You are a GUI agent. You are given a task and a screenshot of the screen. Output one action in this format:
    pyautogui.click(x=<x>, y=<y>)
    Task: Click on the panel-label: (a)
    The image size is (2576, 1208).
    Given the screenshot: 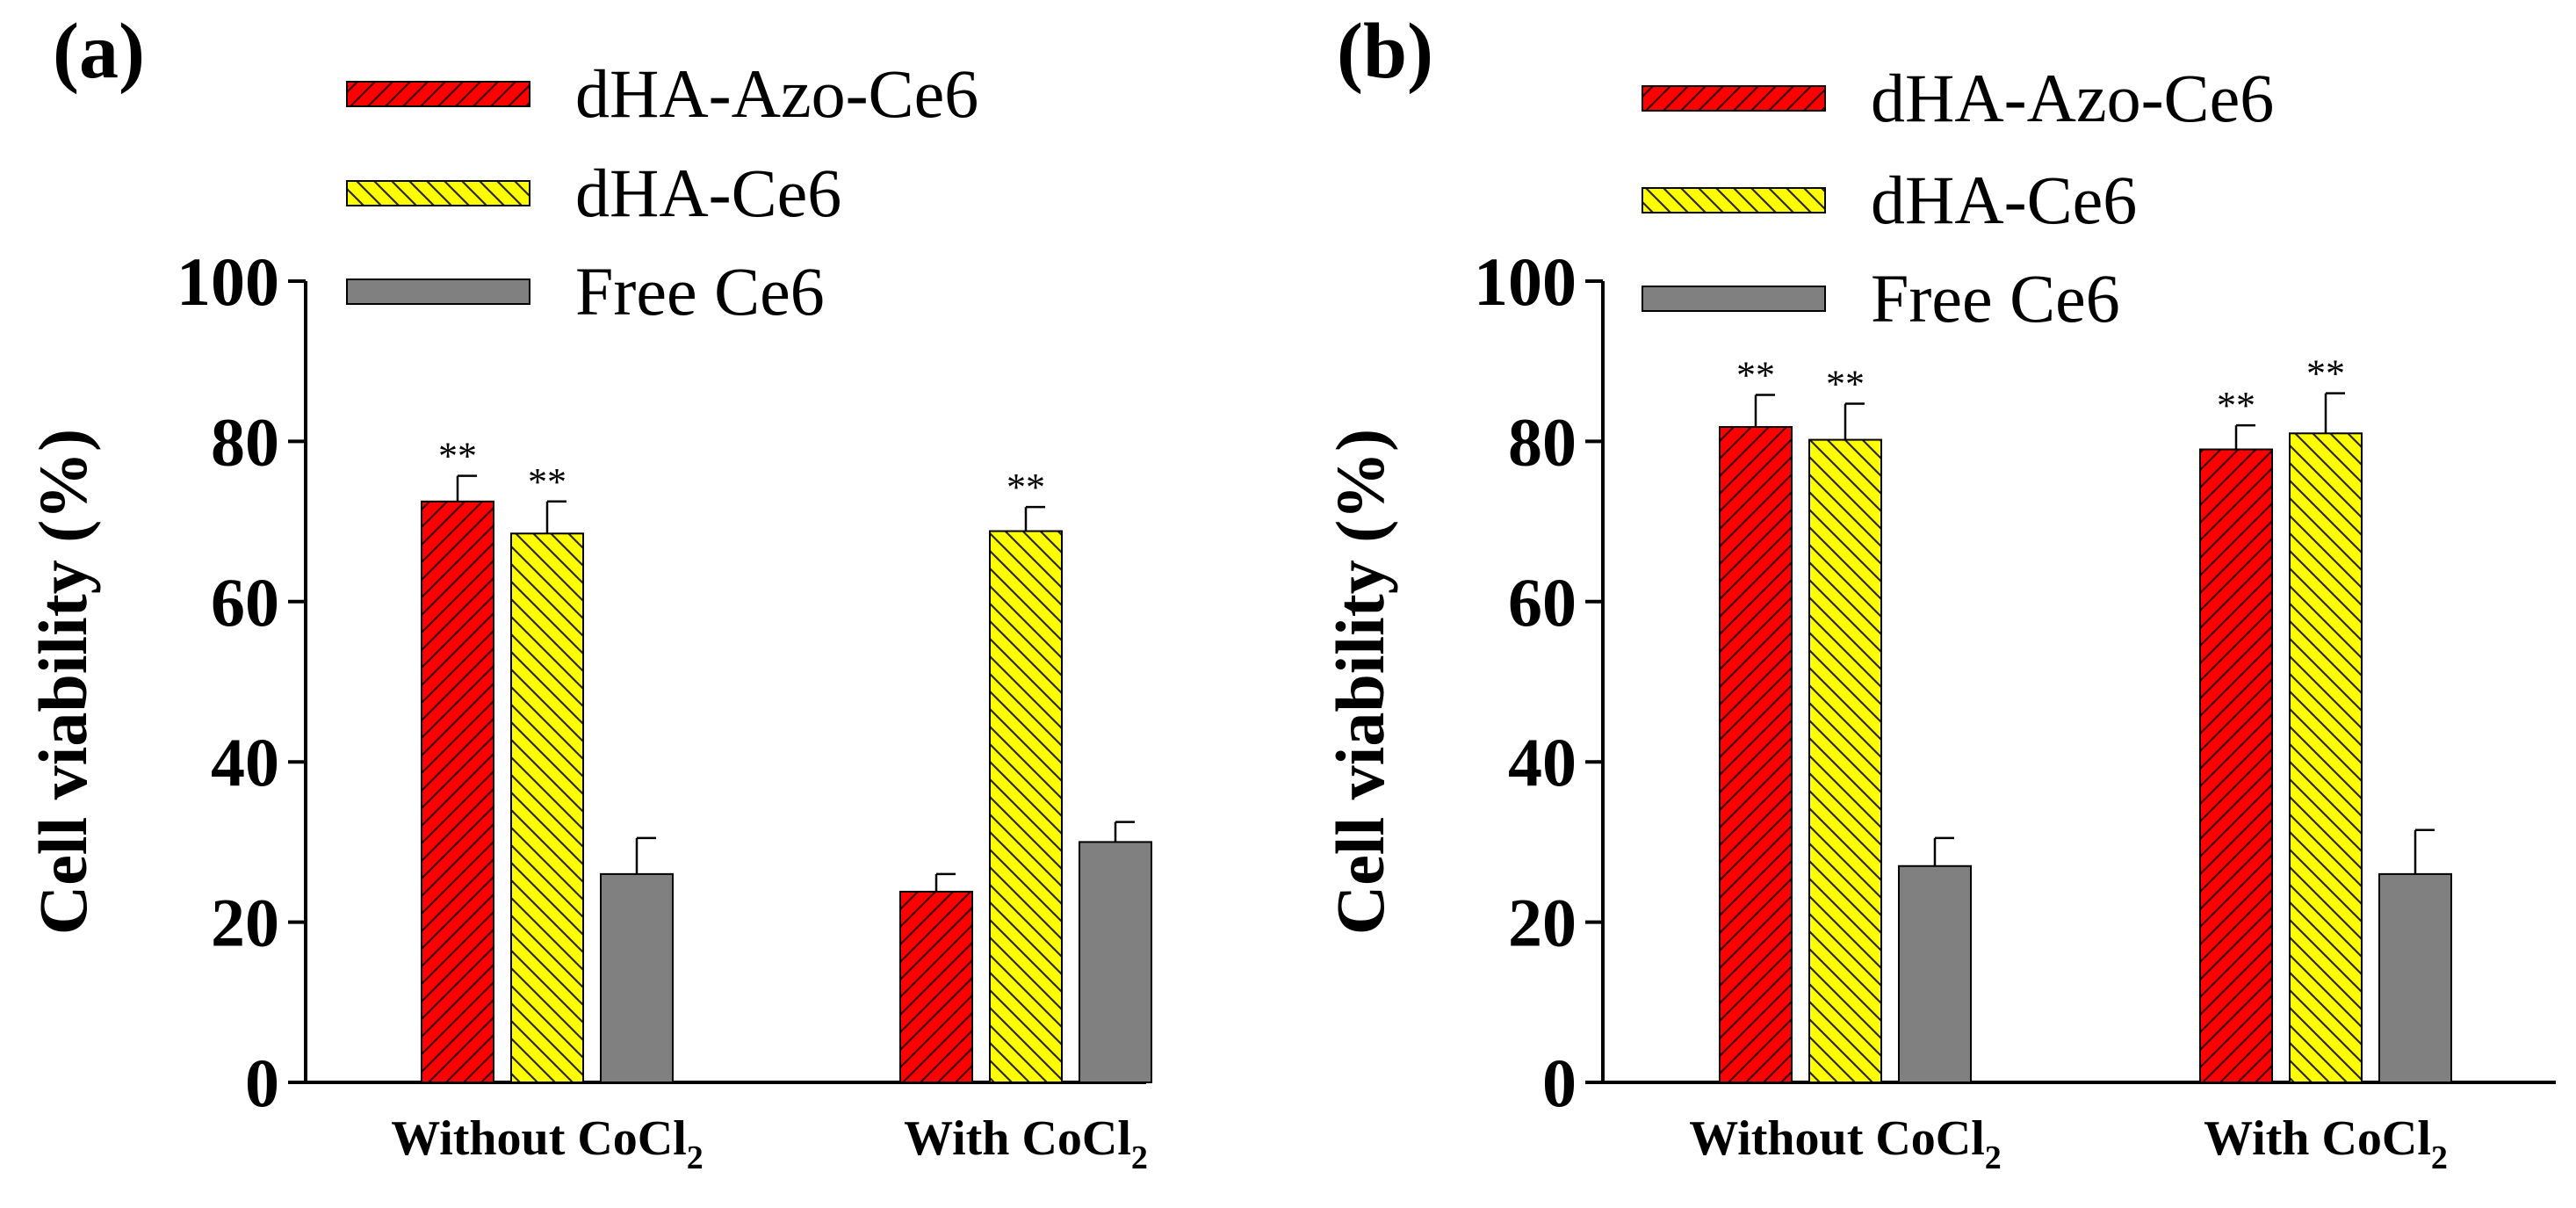 What is the action you would take?
    pyautogui.click(x=99, y=51)
    